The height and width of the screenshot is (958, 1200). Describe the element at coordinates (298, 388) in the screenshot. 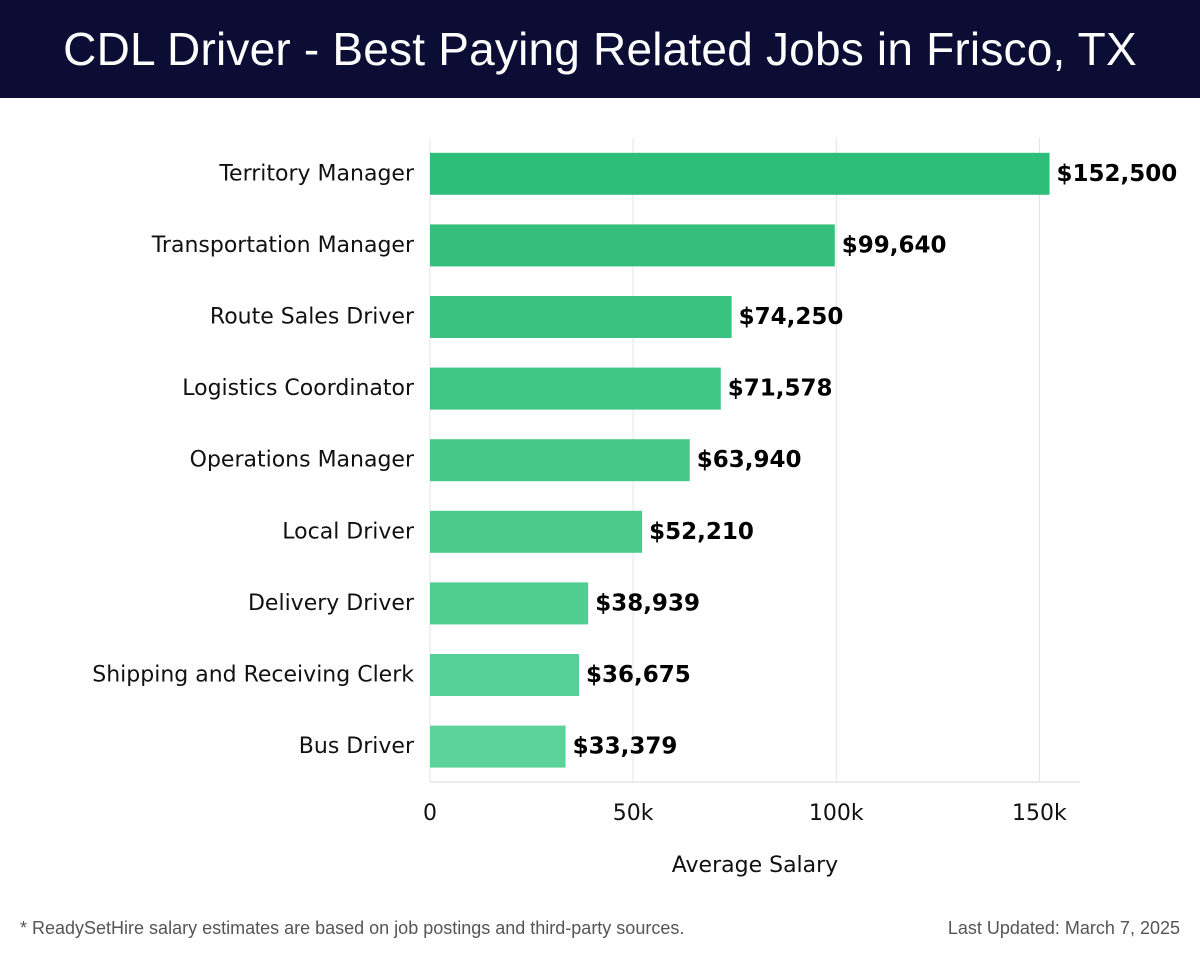

I see `category-label: Logistics Coordinator` at that location.